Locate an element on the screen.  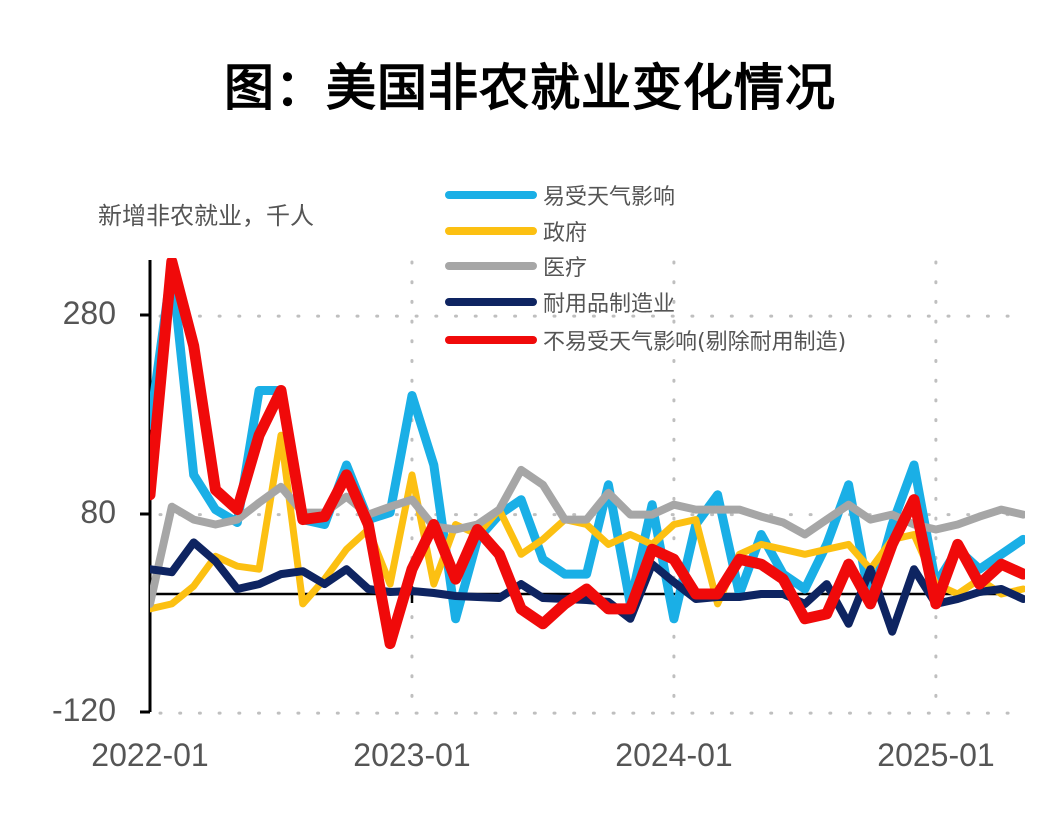
legend-label: 耐用品制造业 is located at coordinates (609, 304).